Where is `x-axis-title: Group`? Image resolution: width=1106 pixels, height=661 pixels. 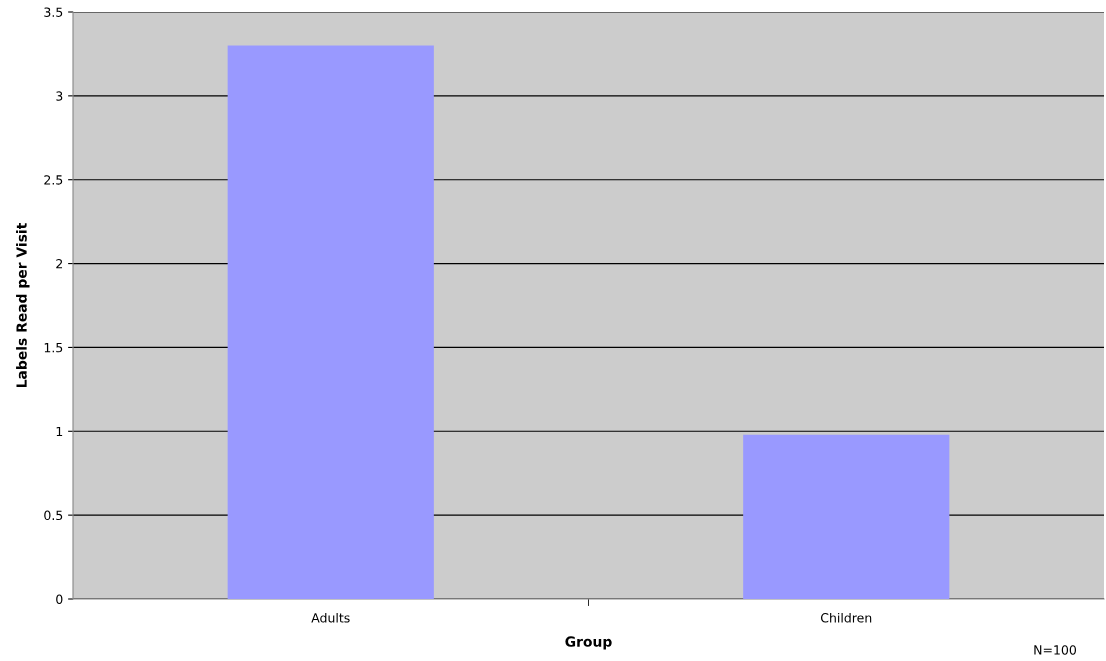 x-axis-title: Group is located at coordinates (588, 643).